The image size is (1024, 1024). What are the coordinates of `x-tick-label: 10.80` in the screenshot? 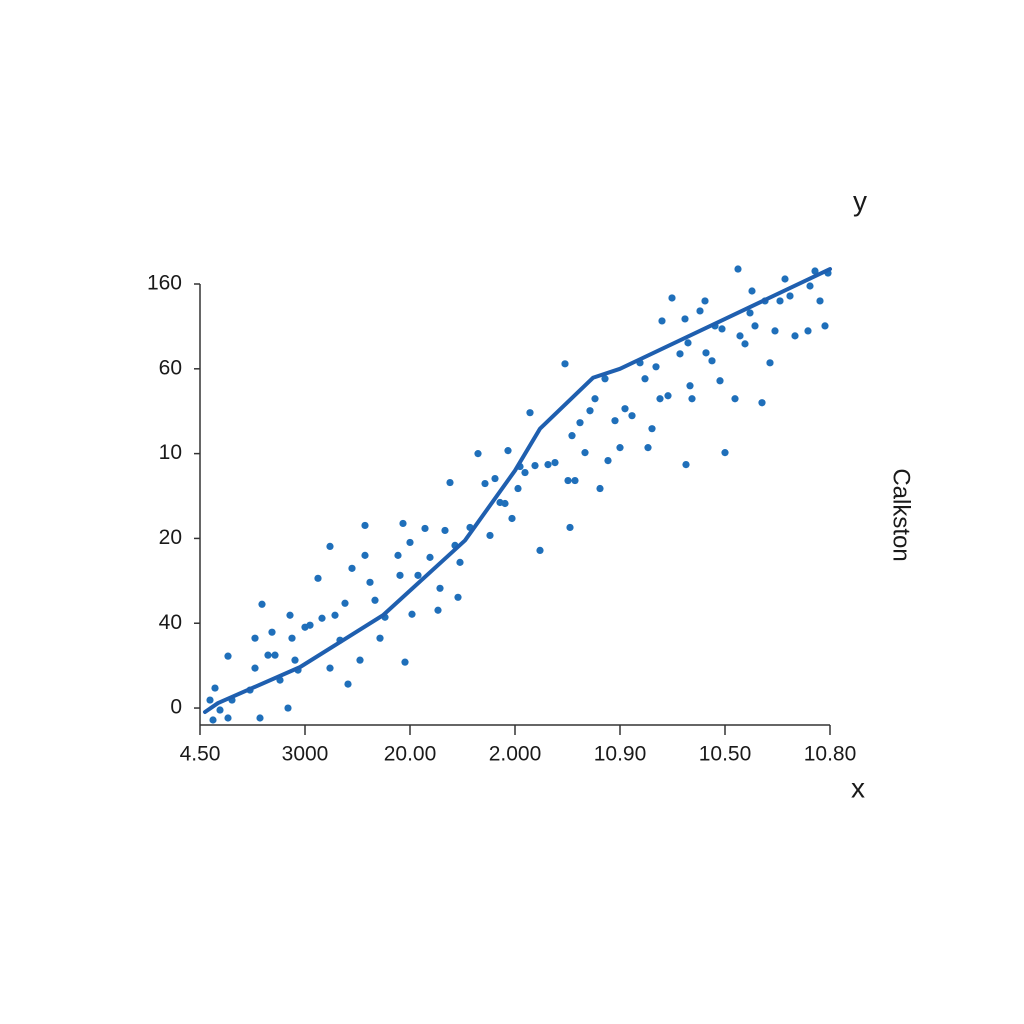 It's located at (830, 754).